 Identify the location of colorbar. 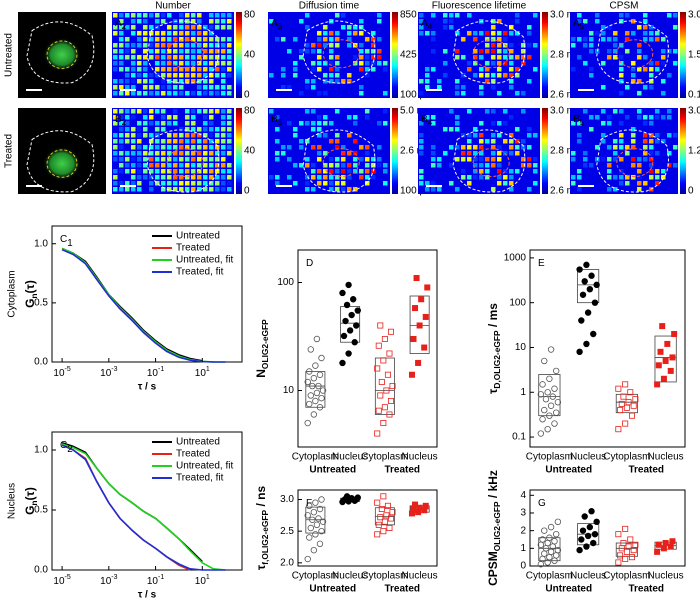
(545, 55).